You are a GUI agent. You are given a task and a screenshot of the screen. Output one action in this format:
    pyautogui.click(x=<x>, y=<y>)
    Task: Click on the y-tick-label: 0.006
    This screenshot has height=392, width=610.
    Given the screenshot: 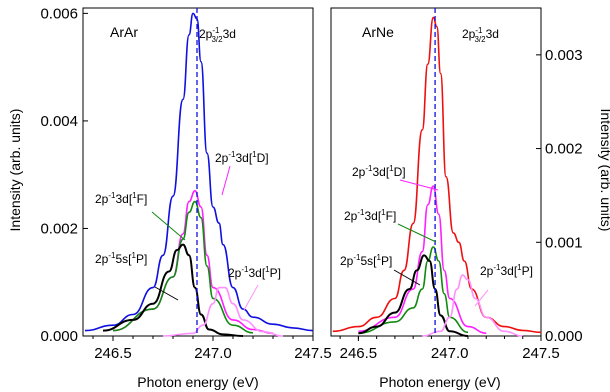 What is the action you would take?
    pyautogui.click(x=59, y=13)
    